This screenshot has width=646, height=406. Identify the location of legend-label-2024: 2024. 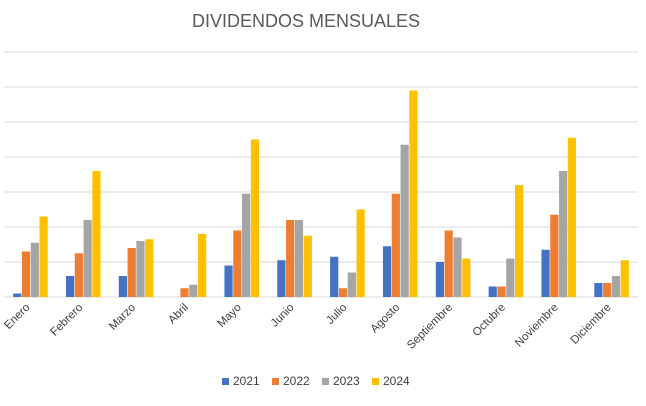
(396, 381).